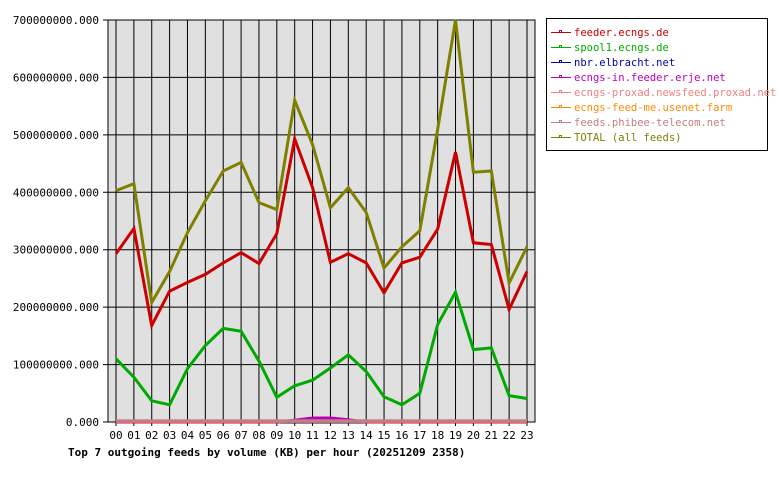 The height and width of the screenshot is (480, 780). I want to click on legend-item: TOTAL (all feeds), so click(657, 137).